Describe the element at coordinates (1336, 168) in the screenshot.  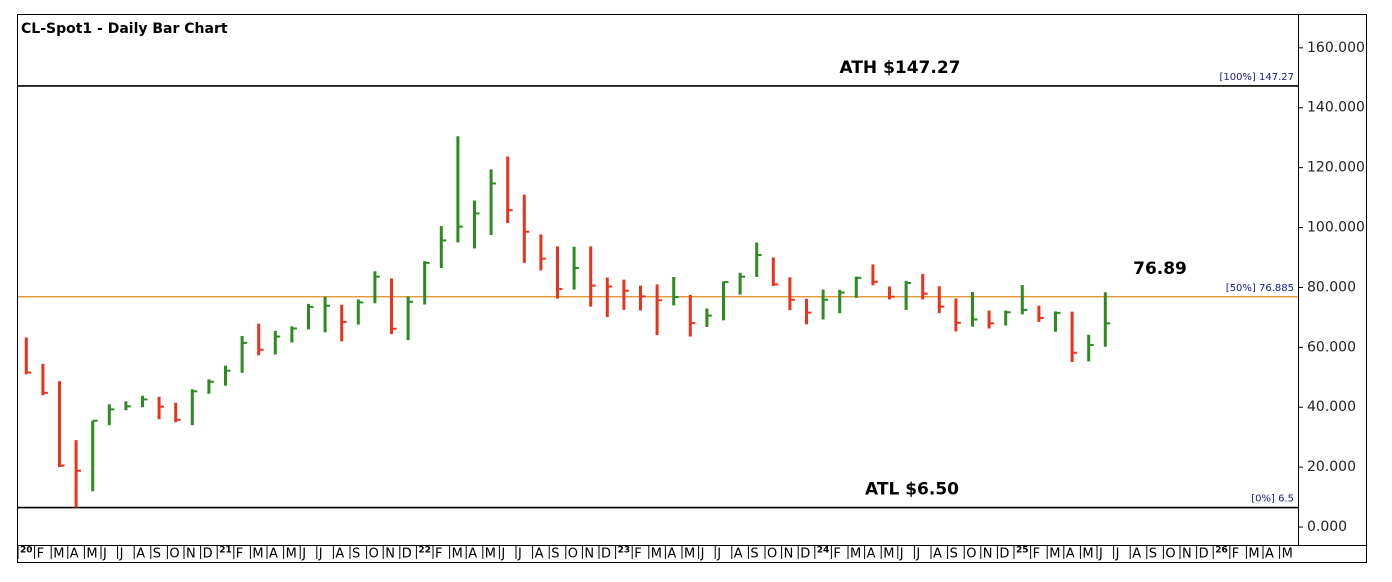
I see `y-tick-label: 120.000` at that location.